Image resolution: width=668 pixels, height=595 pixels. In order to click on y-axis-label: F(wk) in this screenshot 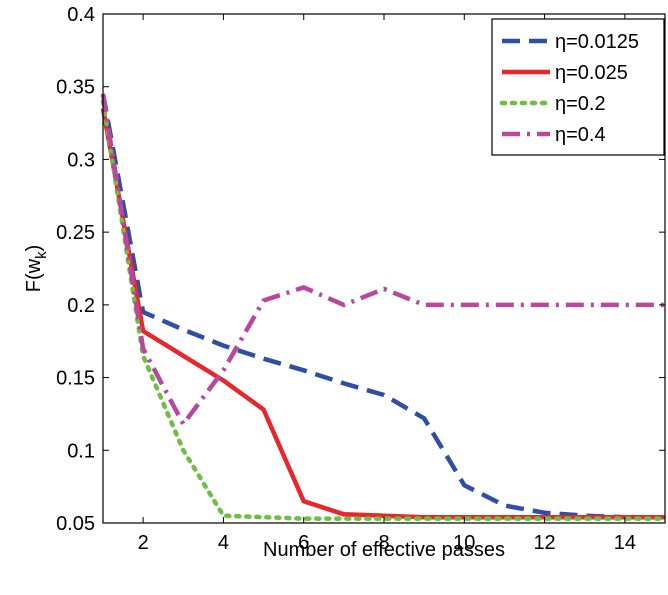, I will do `click(36, 269)`.